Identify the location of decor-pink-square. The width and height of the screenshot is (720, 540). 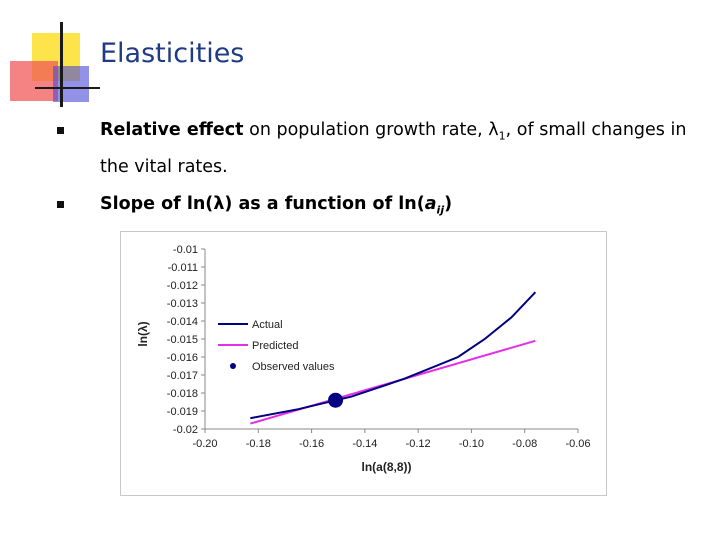
(34, 81).